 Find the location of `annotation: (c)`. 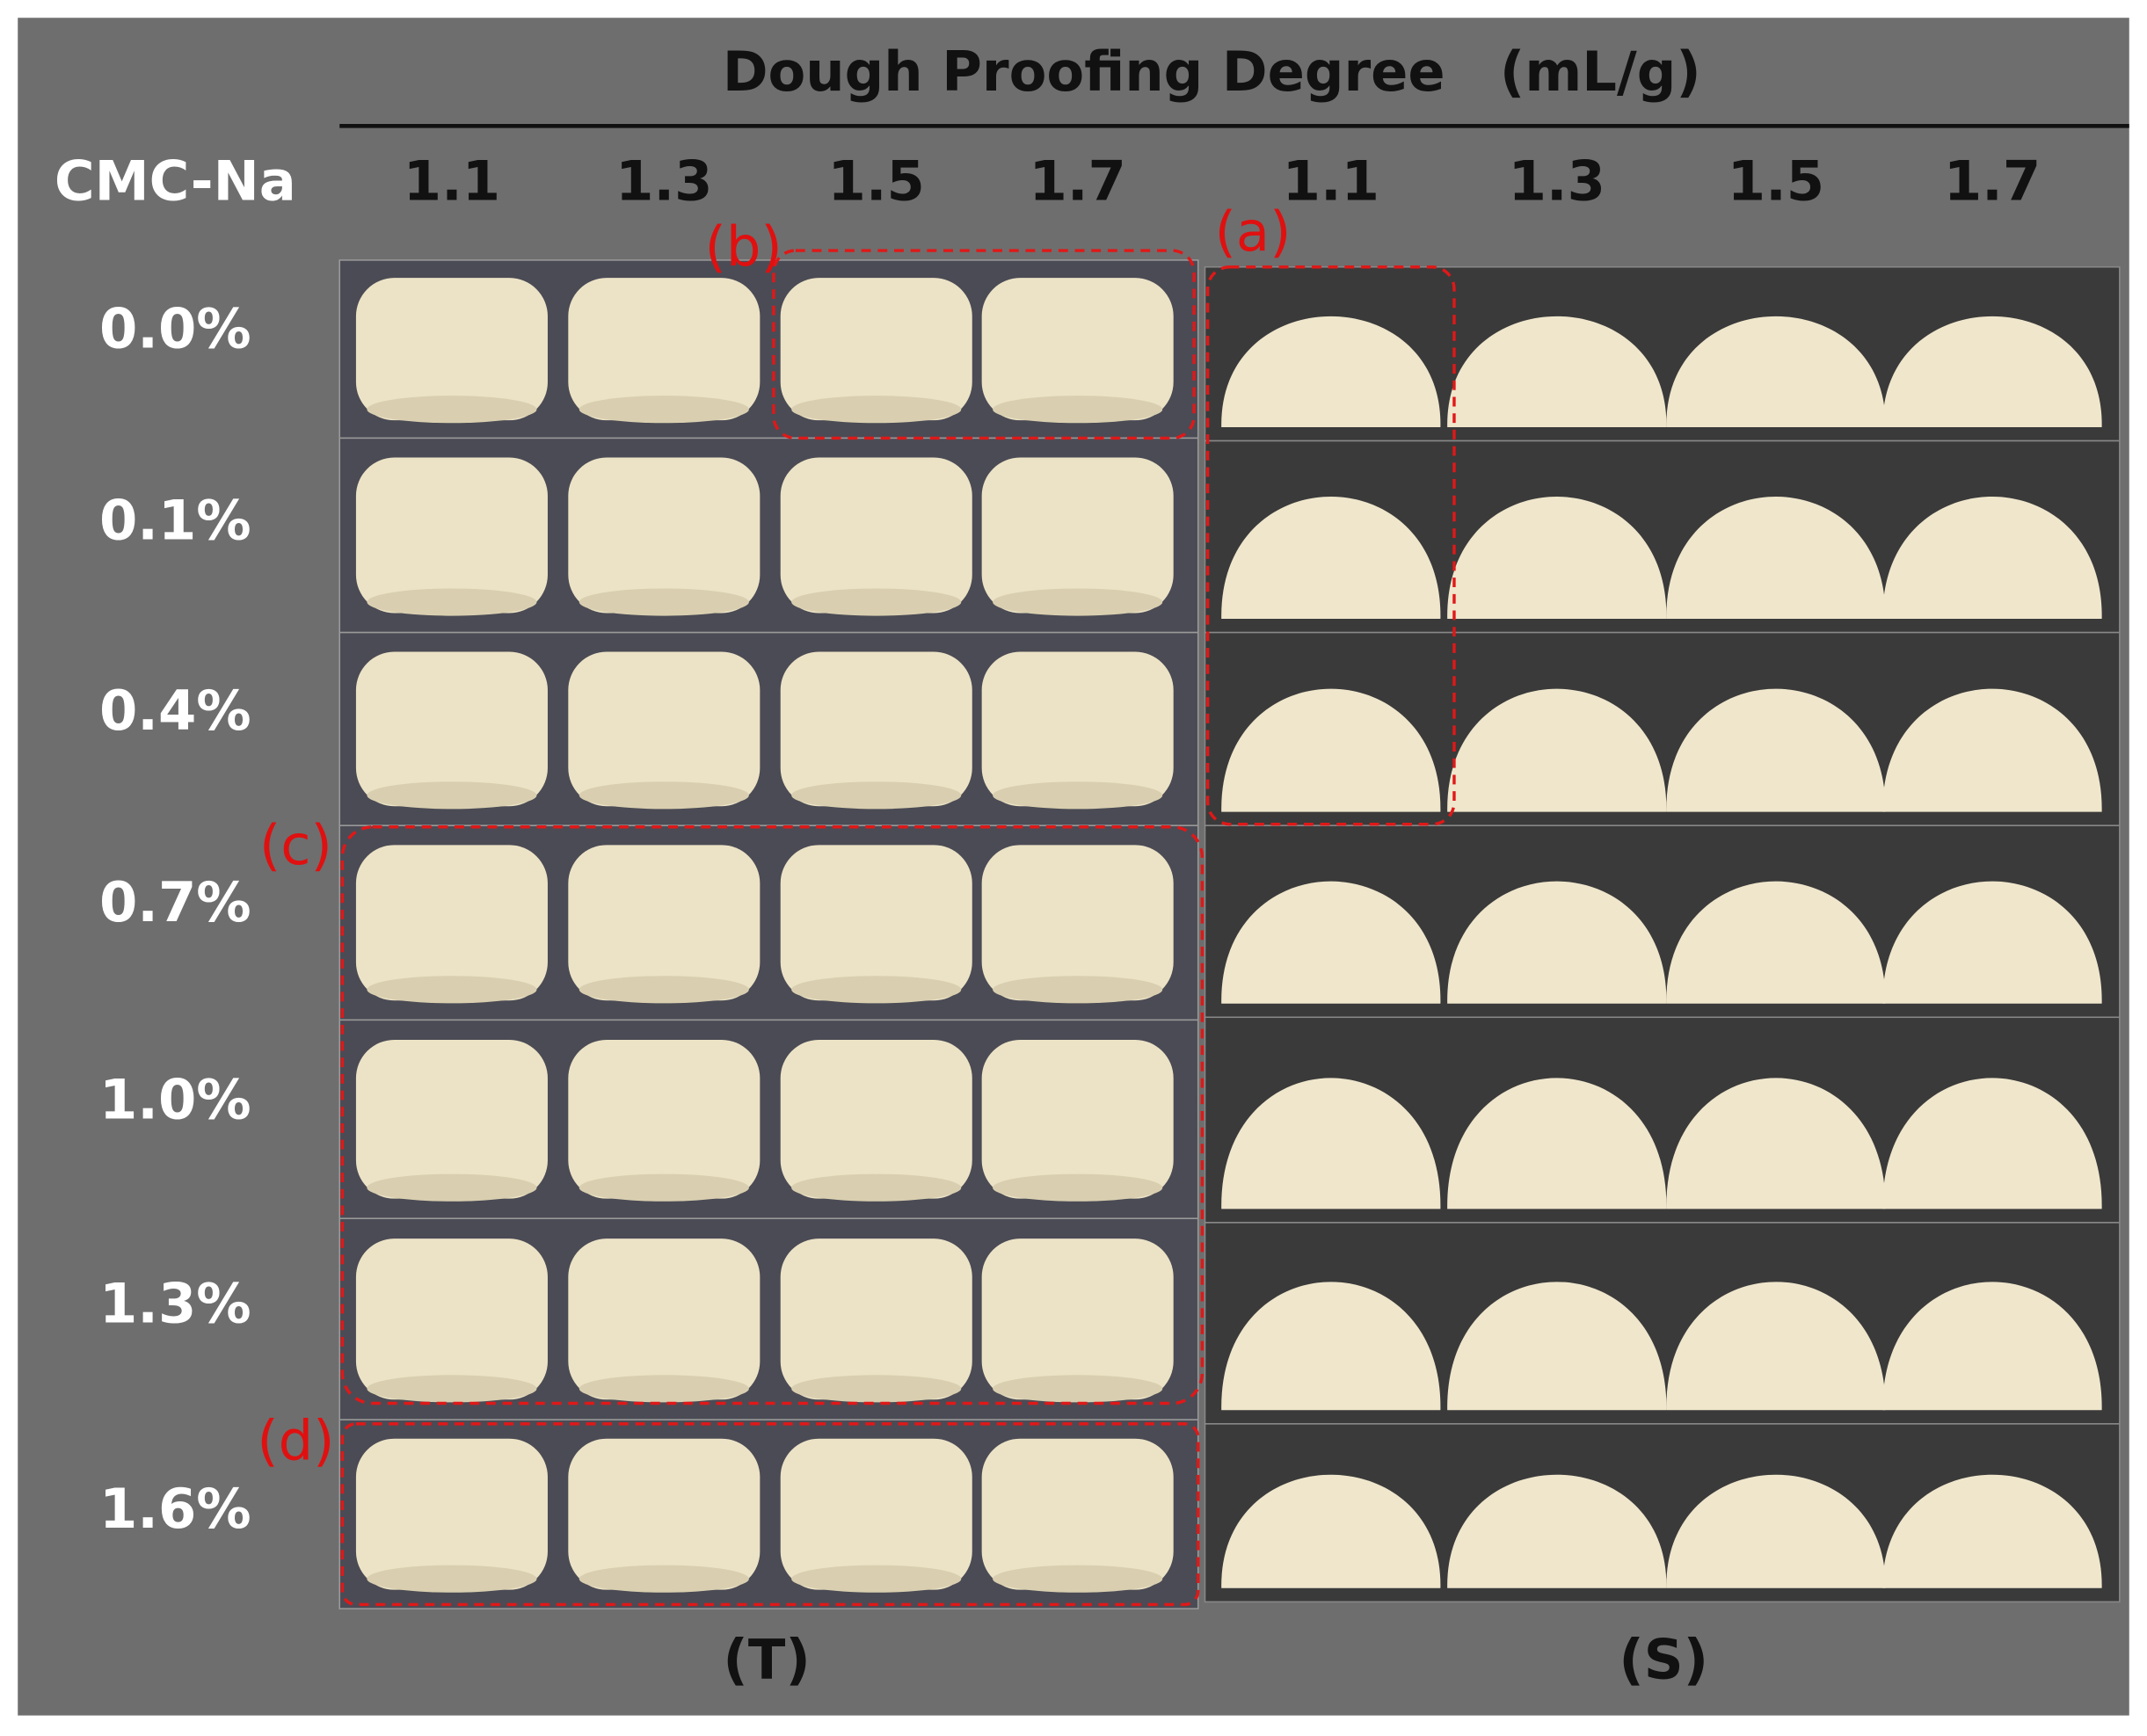

annotation: (c) is located at coordinates (295, 845).